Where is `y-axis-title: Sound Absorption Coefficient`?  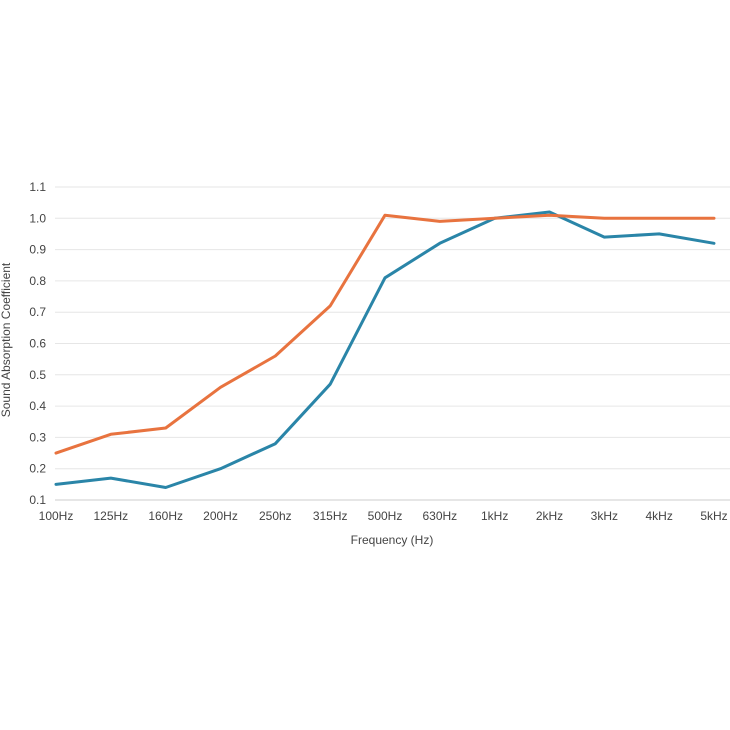 y-axis-title: Sound Absorption Coefficient is located at coordinates (6, 339).